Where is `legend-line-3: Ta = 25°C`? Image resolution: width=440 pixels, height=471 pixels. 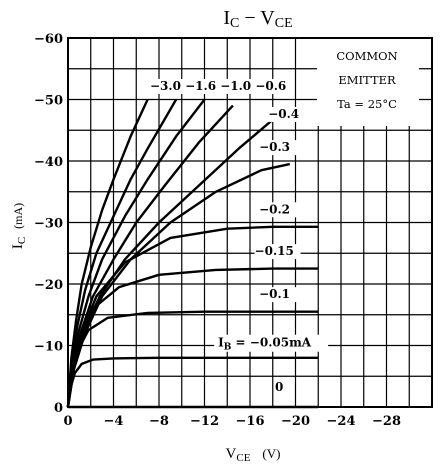
legend-line-3: Ta = 25°C is located at coordinates (367, 104).